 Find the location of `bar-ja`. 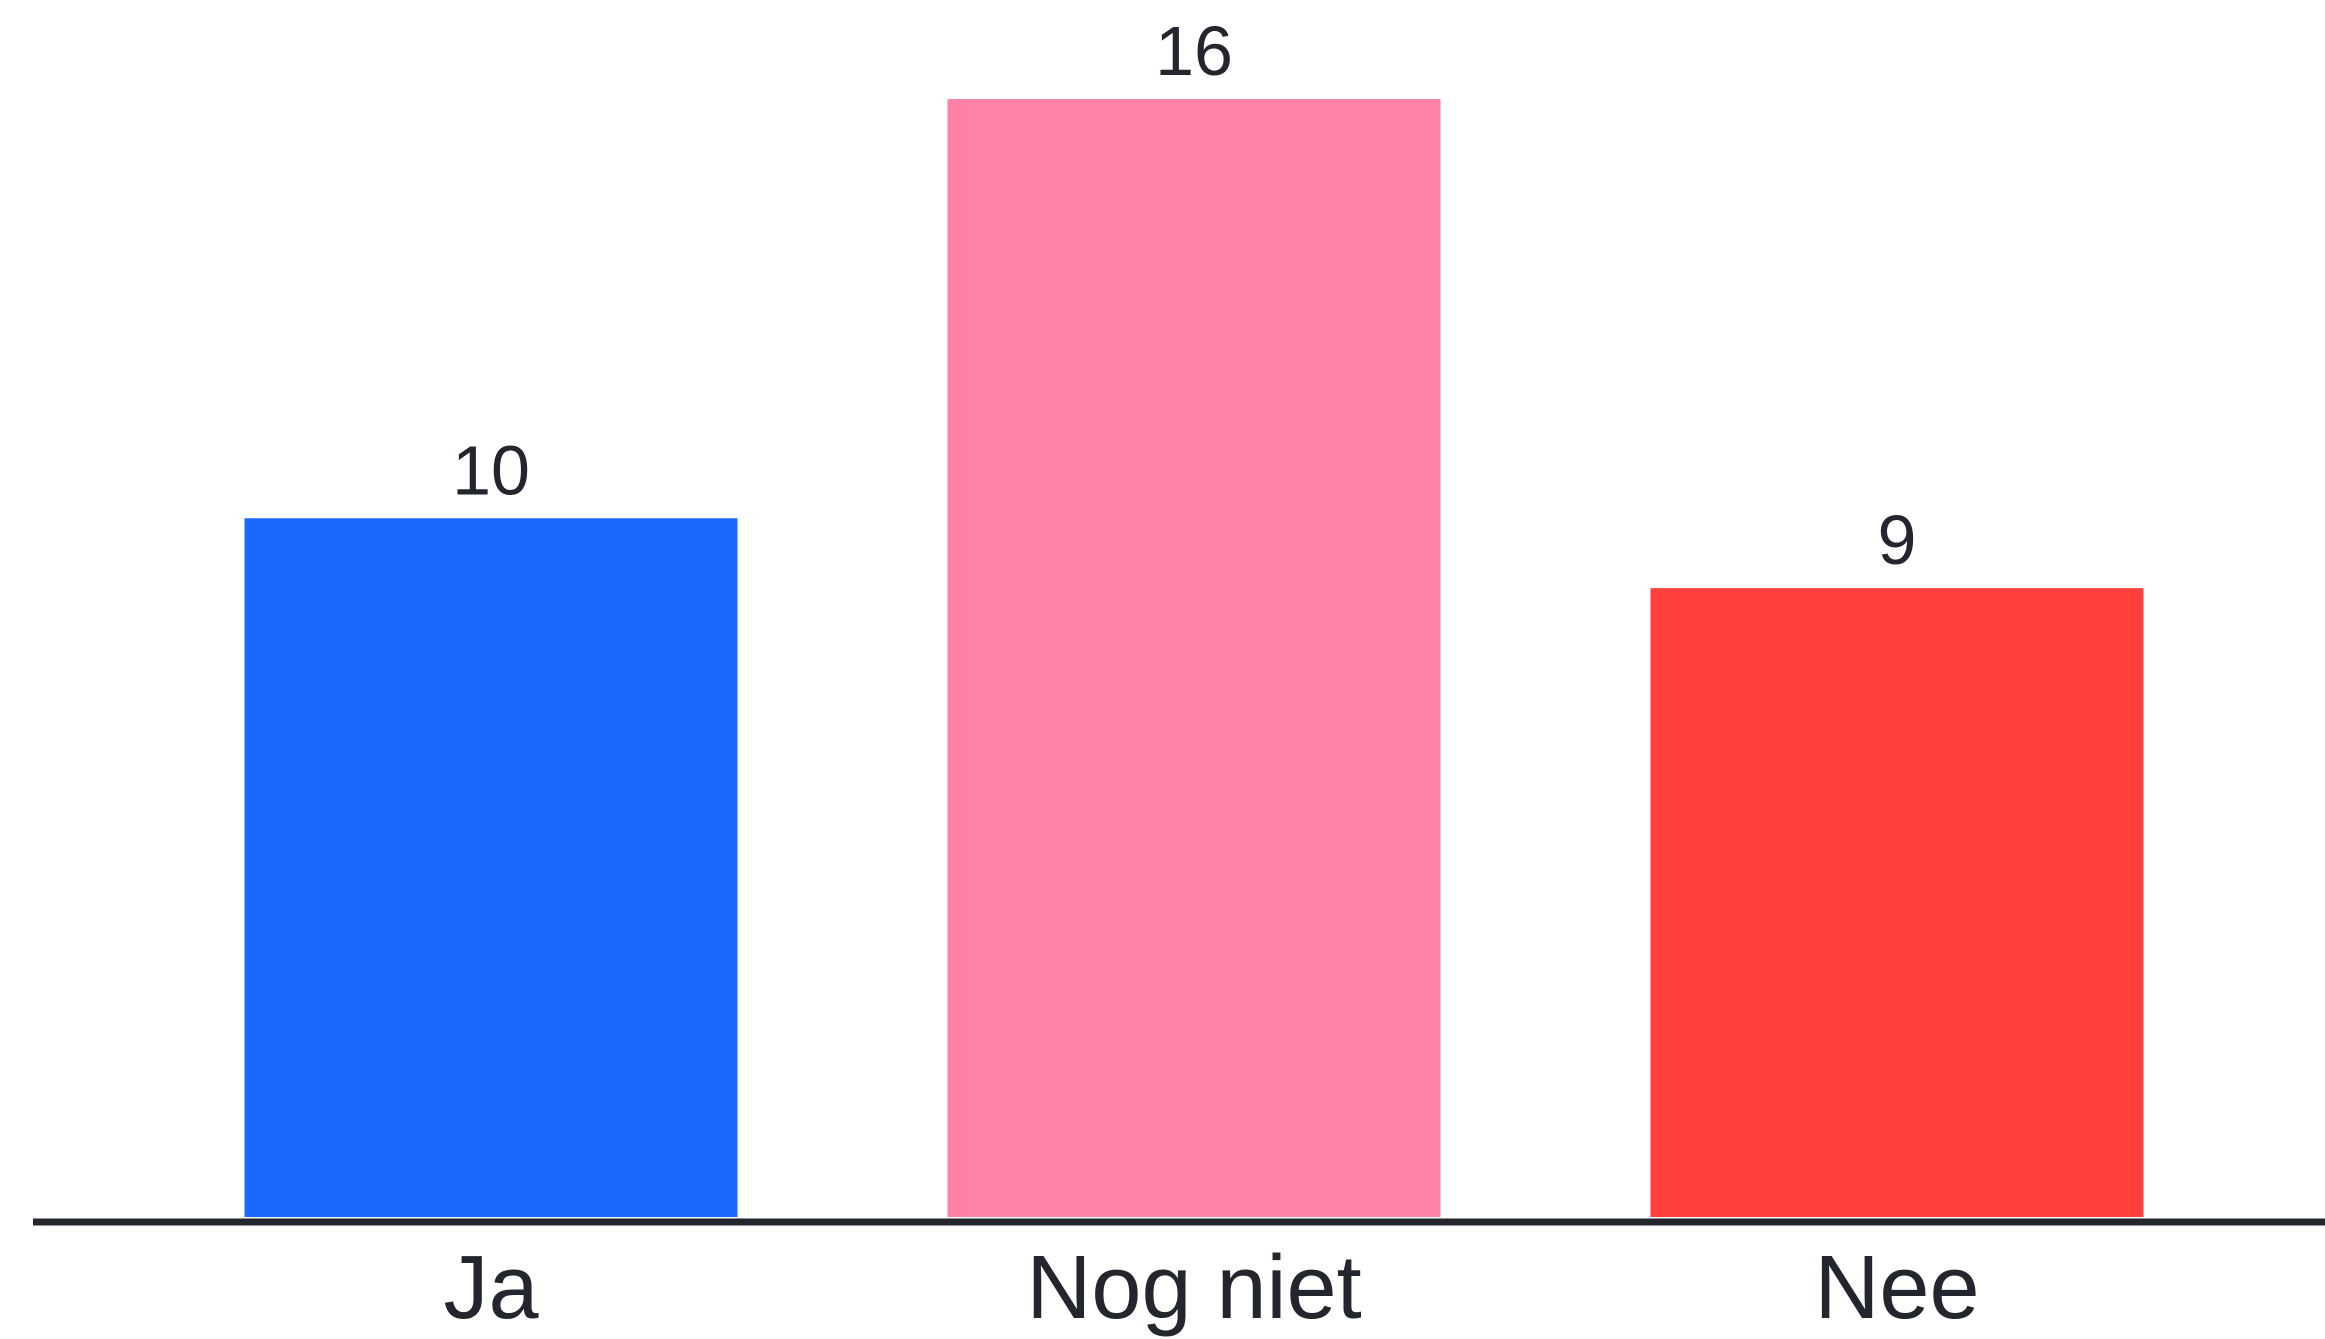

bar-ja is located at coordinates (491, 867).